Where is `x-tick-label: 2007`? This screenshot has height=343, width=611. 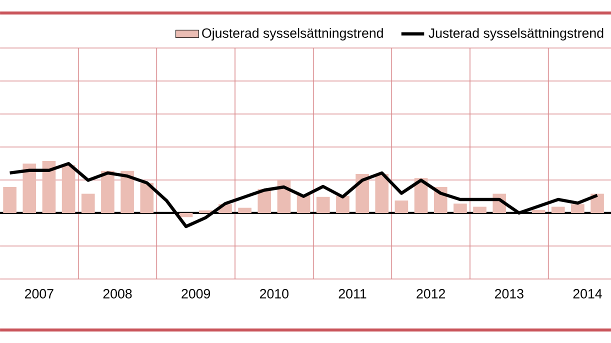 x-tick-label: 2007 is located at coordinates (39, 293).